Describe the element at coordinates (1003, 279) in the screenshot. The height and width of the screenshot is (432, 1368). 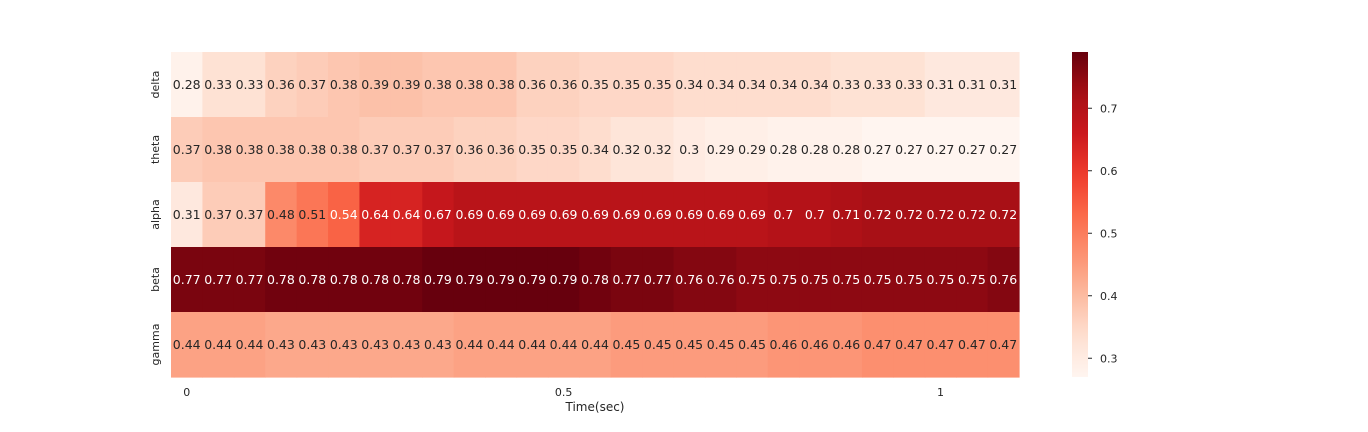
I see `cell-value-label: 0.76` at that location.